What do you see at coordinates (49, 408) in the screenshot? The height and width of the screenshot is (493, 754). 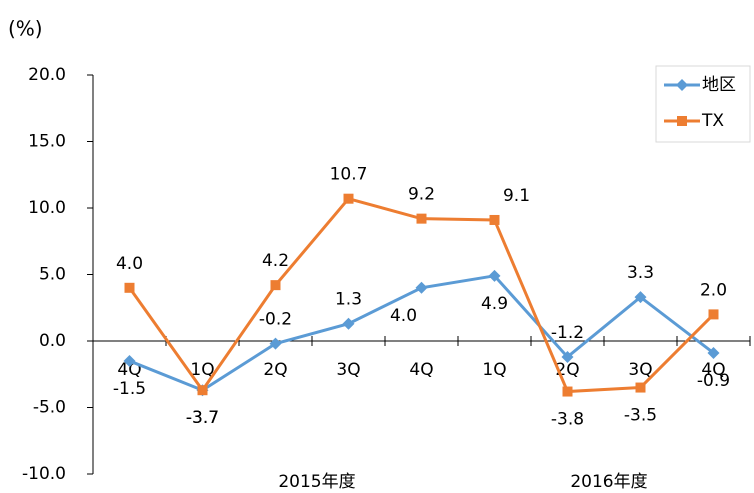 I see `y-tick-label: -5.0` at bounding box center [49, 408].